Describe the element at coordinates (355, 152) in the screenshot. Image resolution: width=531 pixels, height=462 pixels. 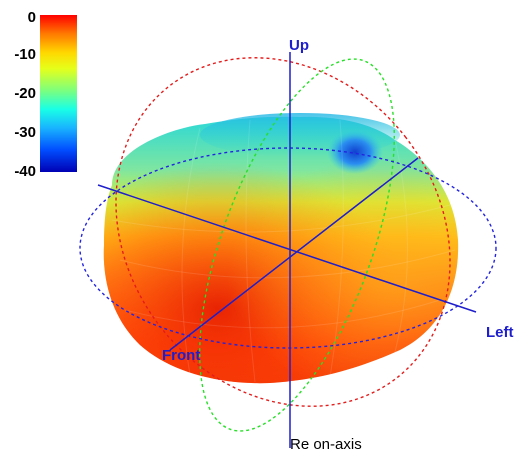
I see `null-dimple` at that location.